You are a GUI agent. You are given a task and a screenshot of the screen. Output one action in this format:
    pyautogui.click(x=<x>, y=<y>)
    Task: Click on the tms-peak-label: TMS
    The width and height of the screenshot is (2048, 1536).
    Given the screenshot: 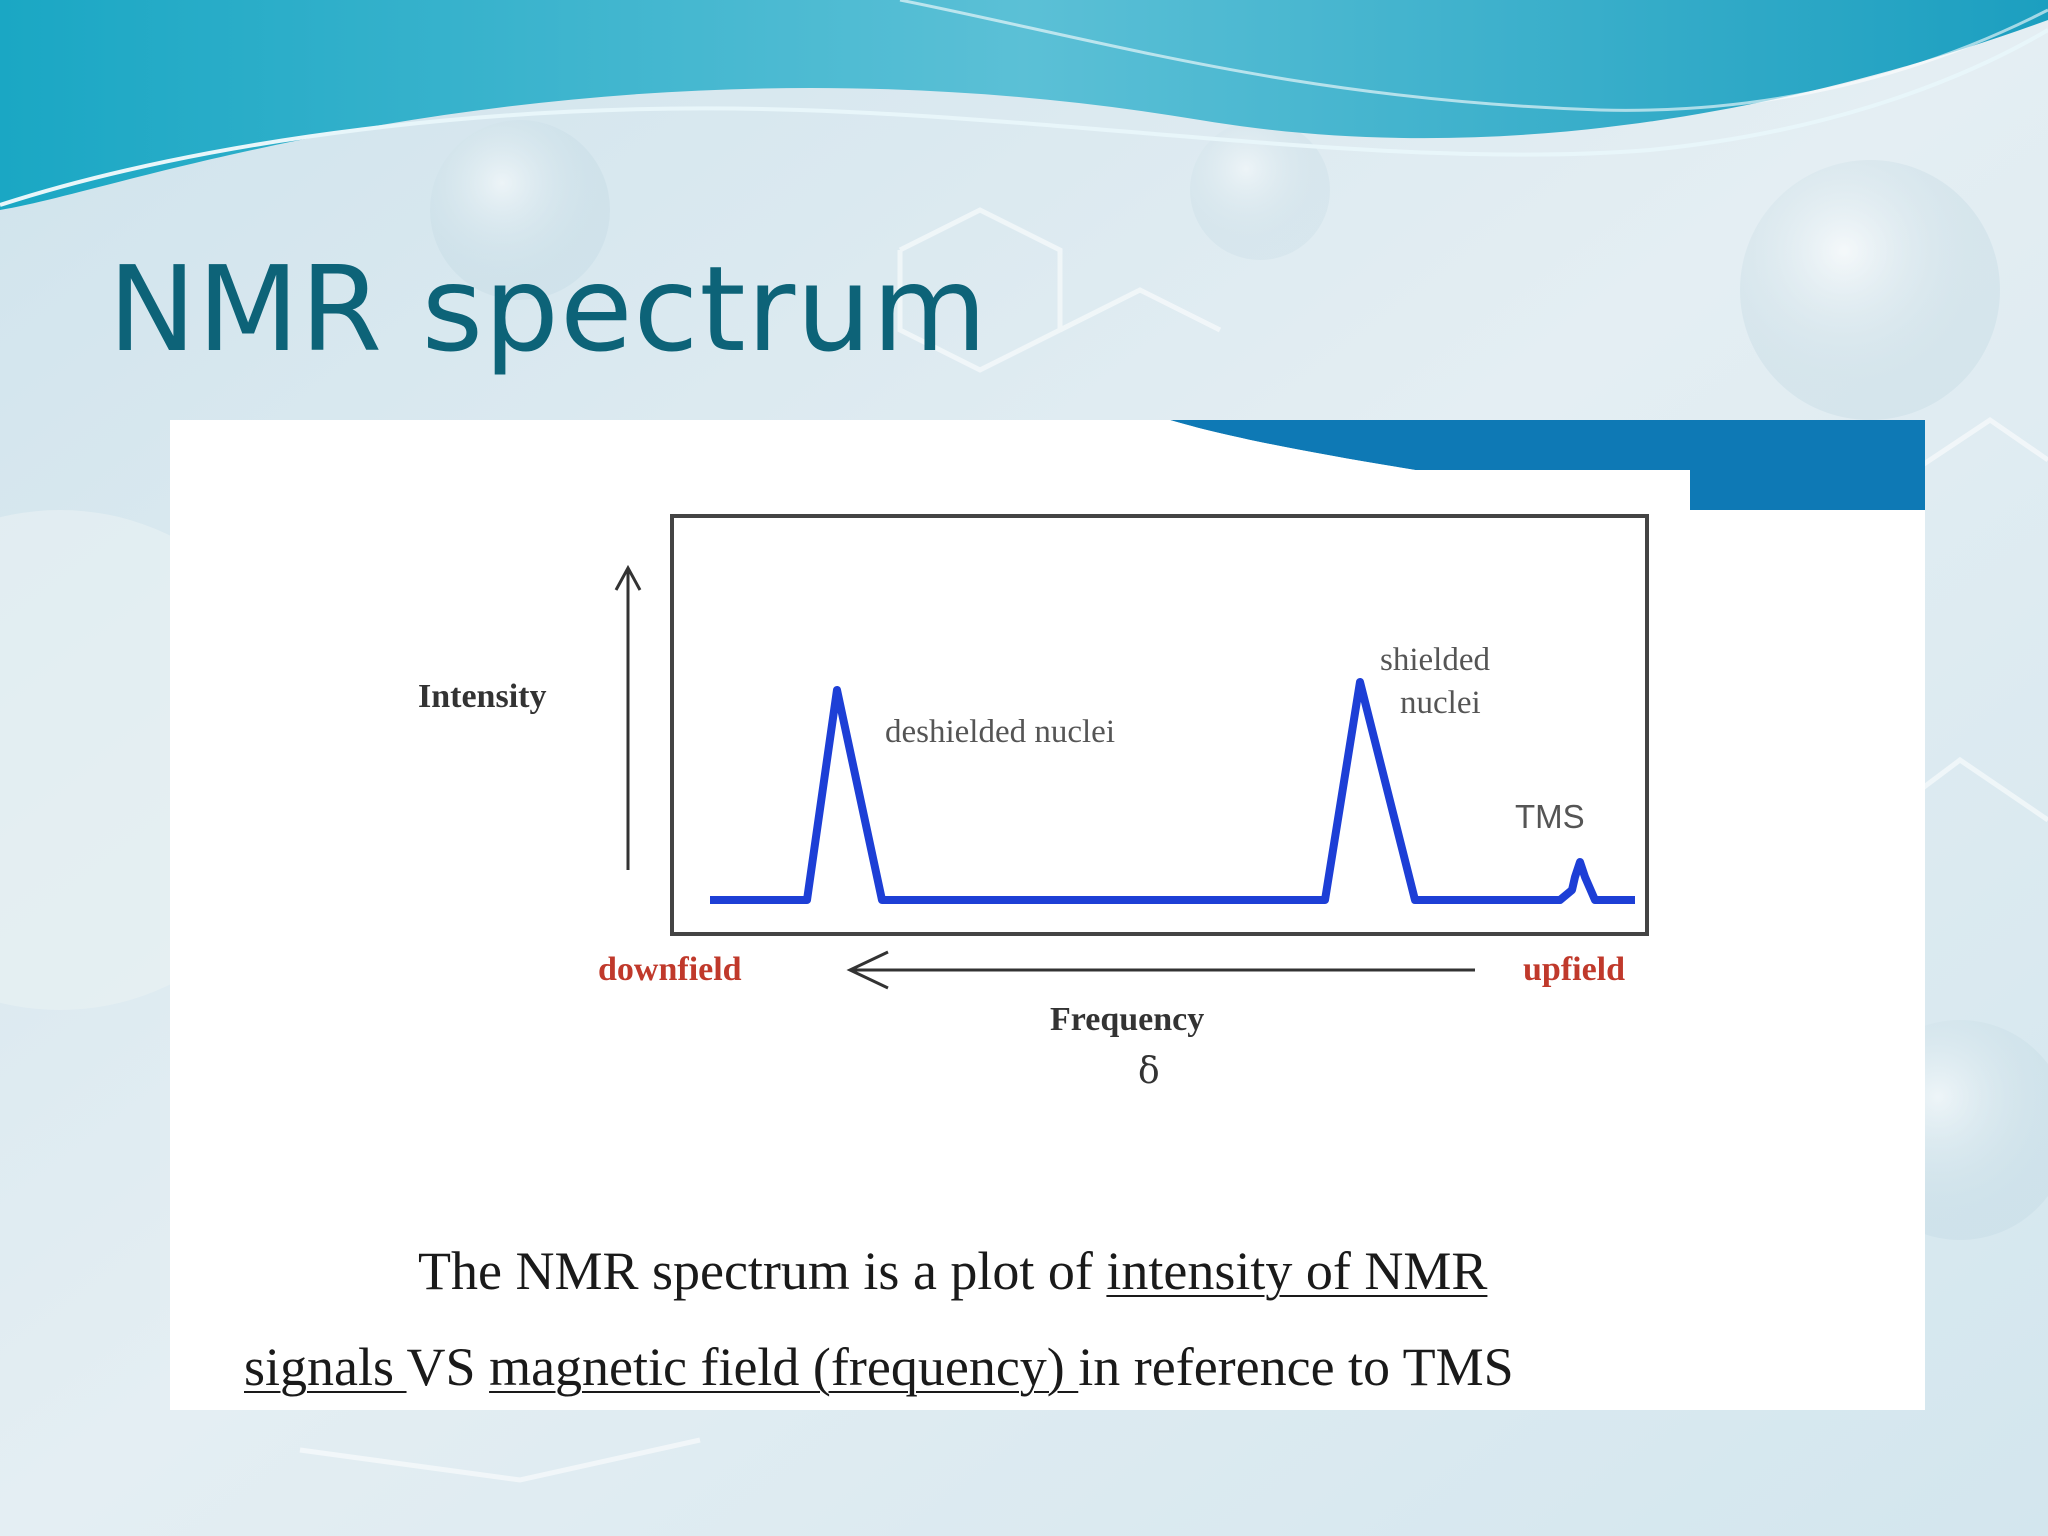 What is the action you would take?
    pyautogui.click(x=1550, y=816)
    